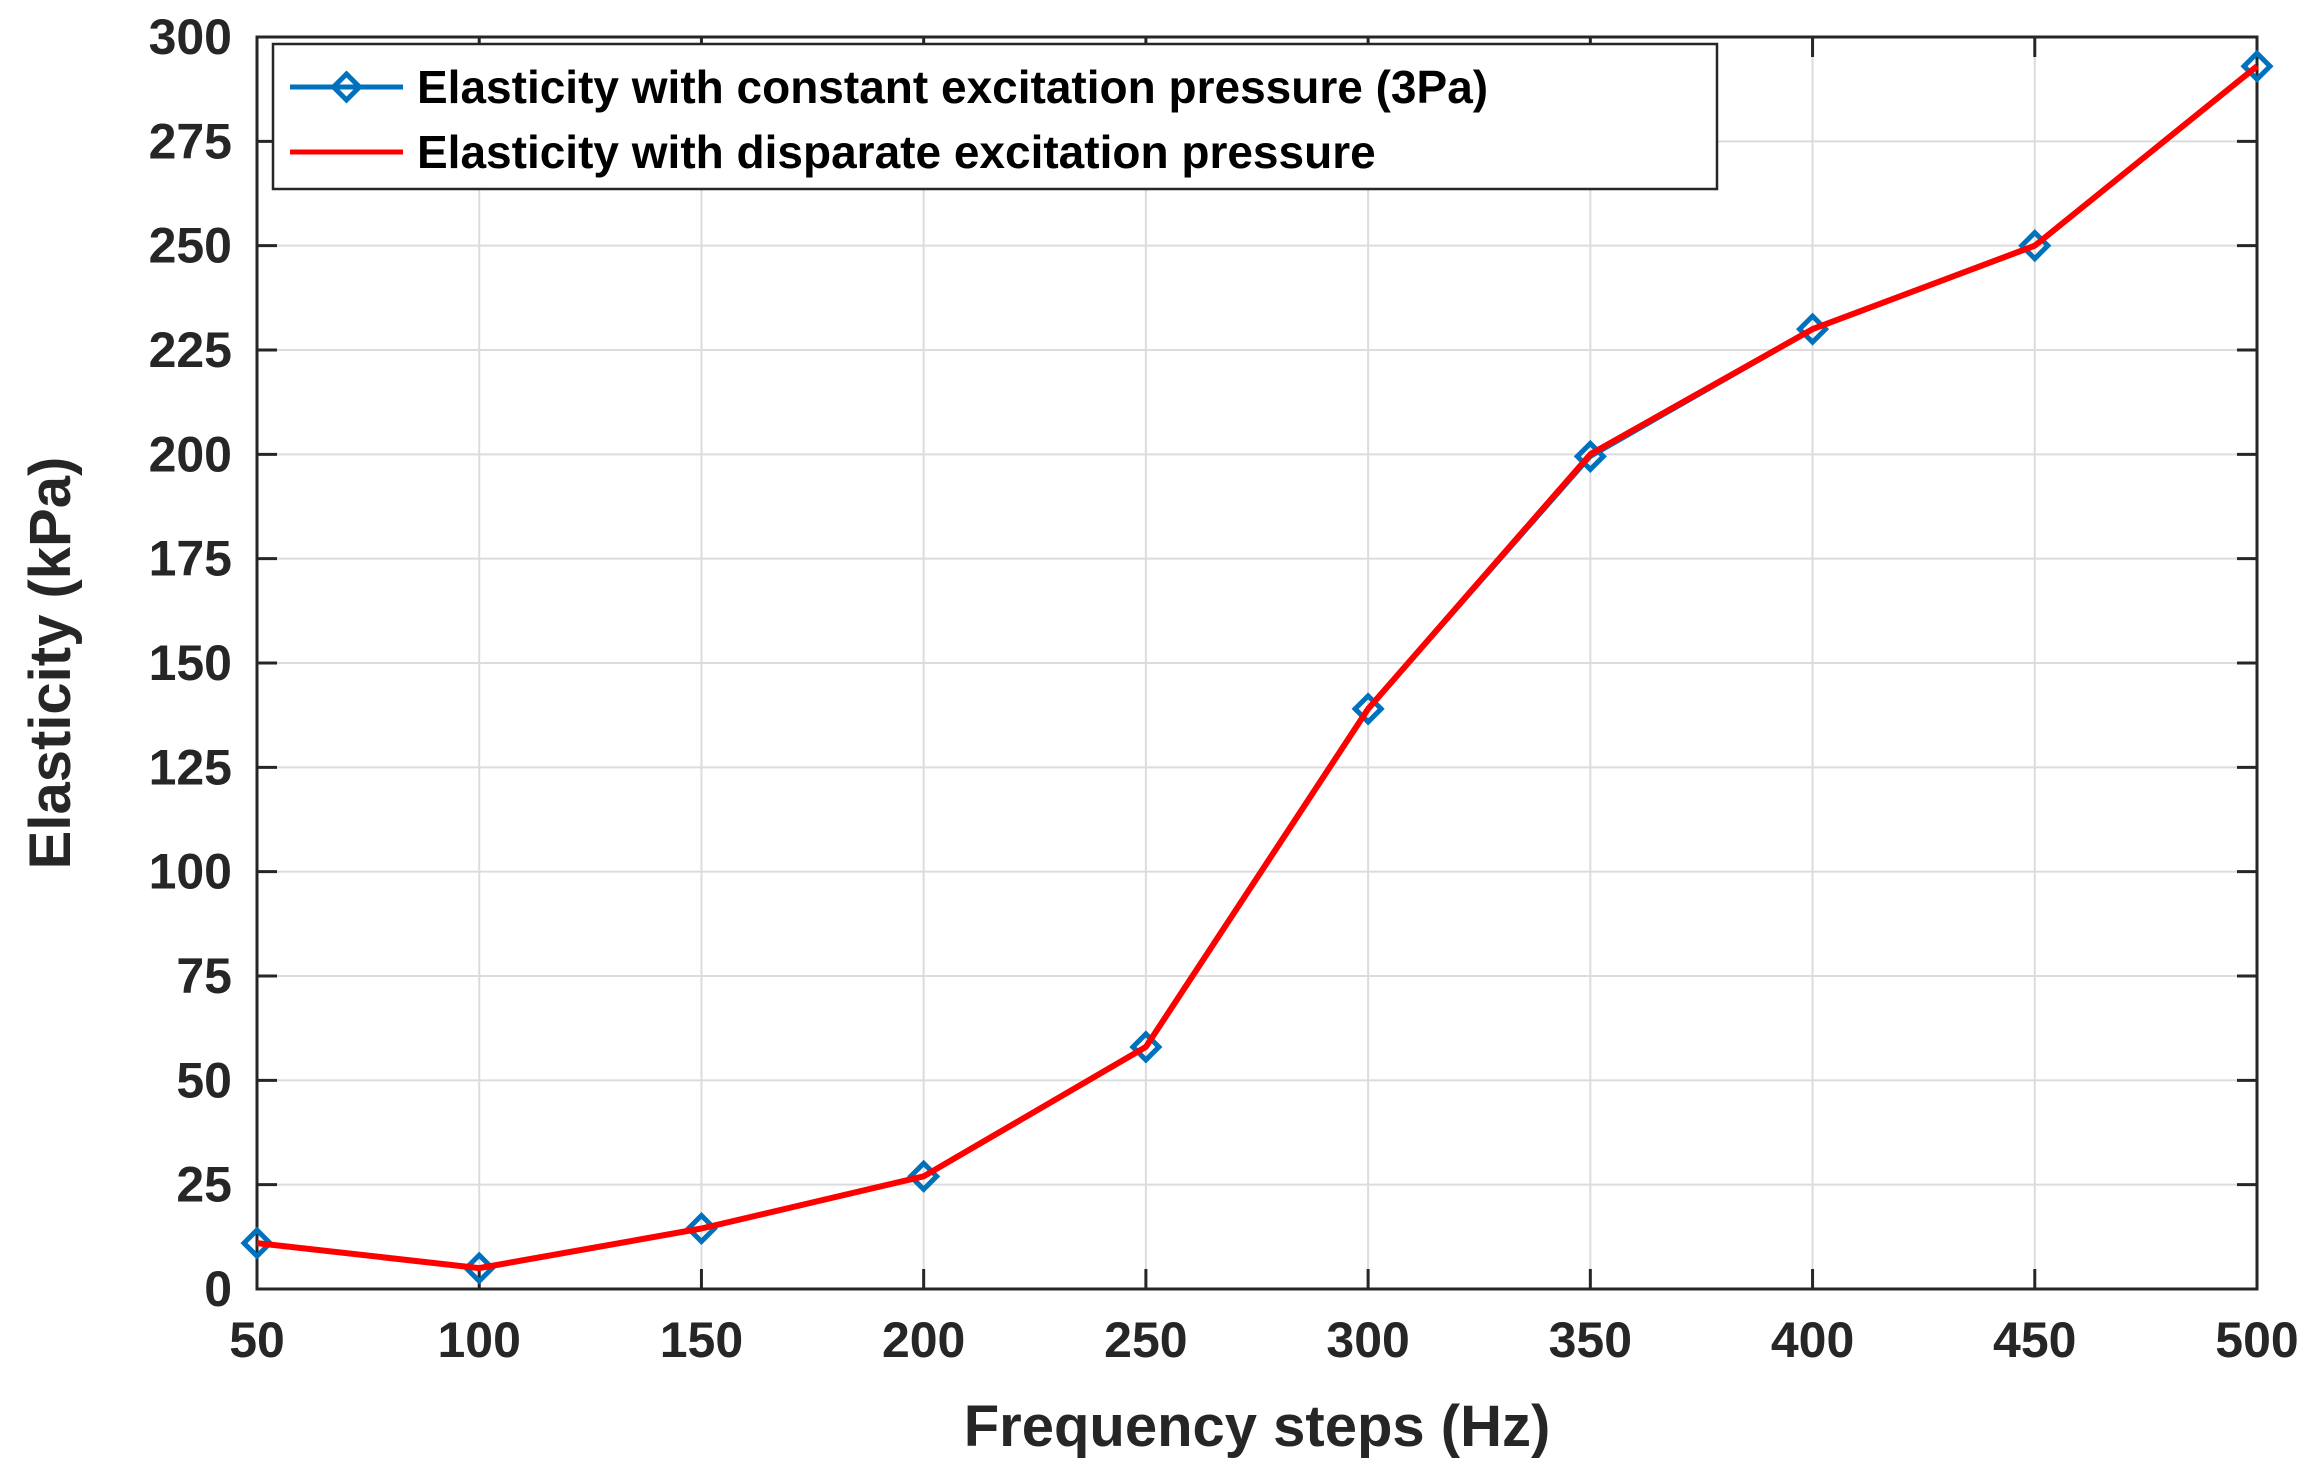 The height and width of the screenshot is (1467, 2318). What do you see at coordinates (190, 454) in the screenshot?
I see `y-tick-label: 200` at bounding box center [190, 454].